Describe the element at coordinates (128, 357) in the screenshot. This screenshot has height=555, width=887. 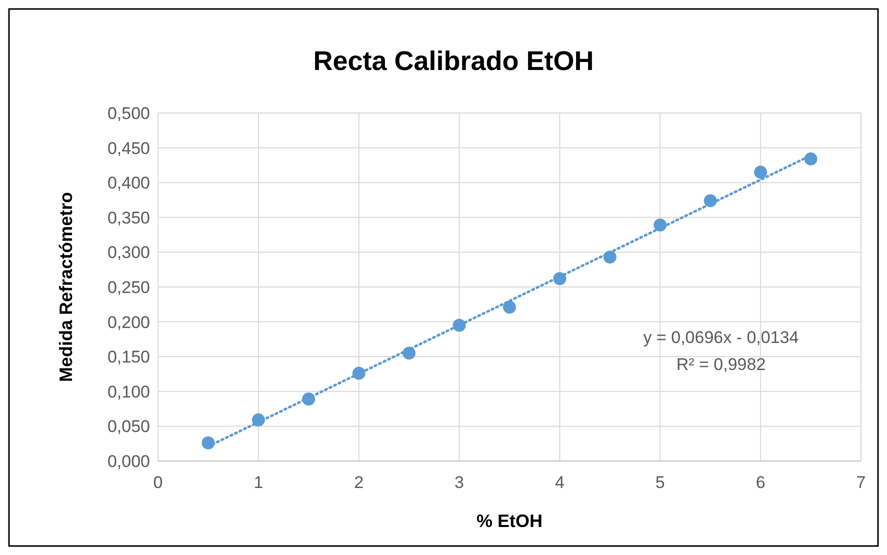
I see `y-tick-label: 0,150` at that location.